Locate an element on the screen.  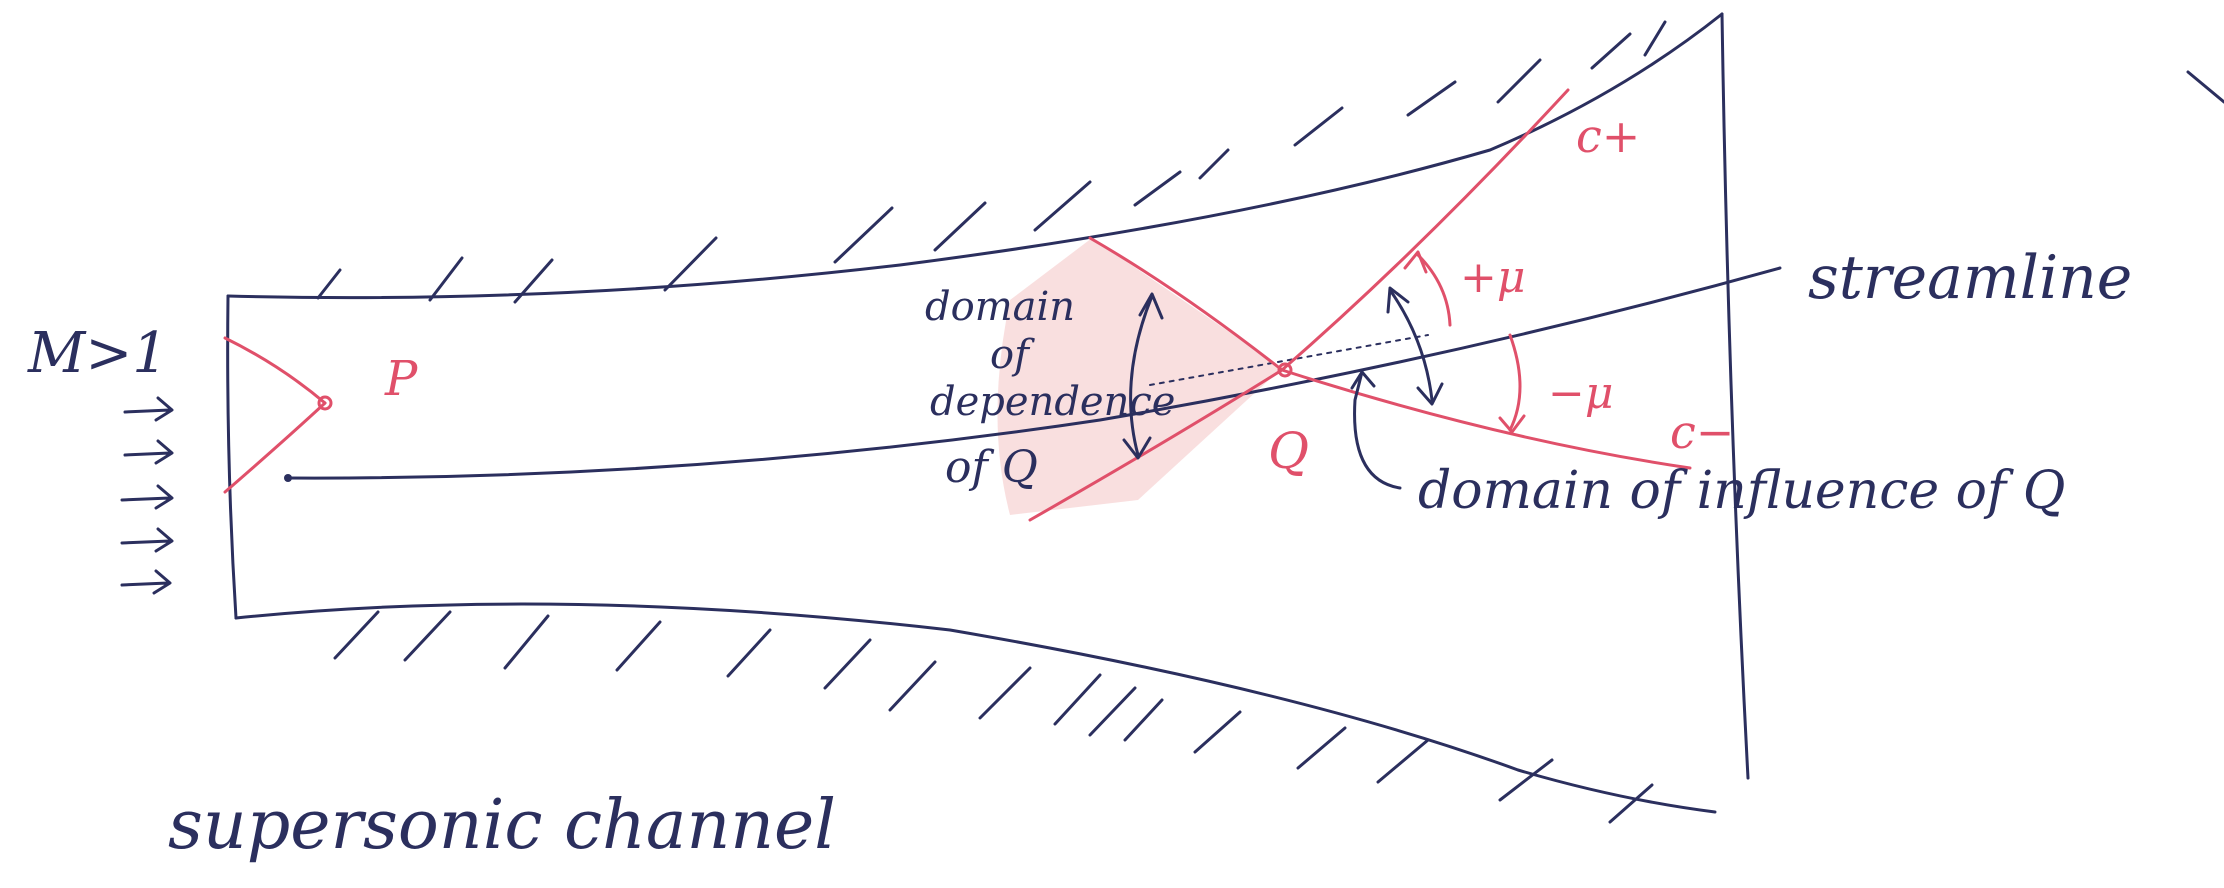
domain-of-dependence-shading is located at coordinates (1139, 376).